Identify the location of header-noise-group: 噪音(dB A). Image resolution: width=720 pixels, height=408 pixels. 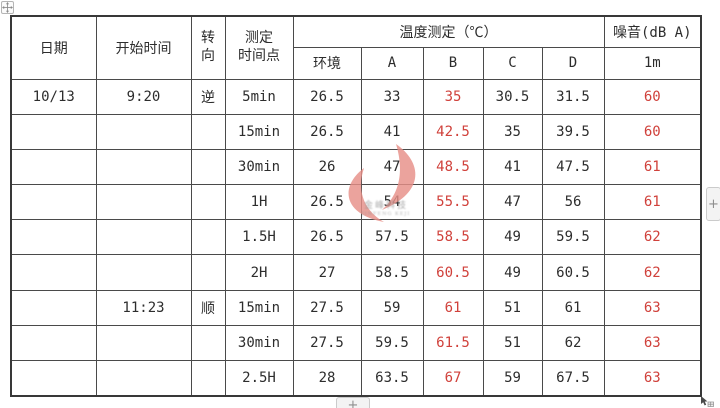
(652, 31).